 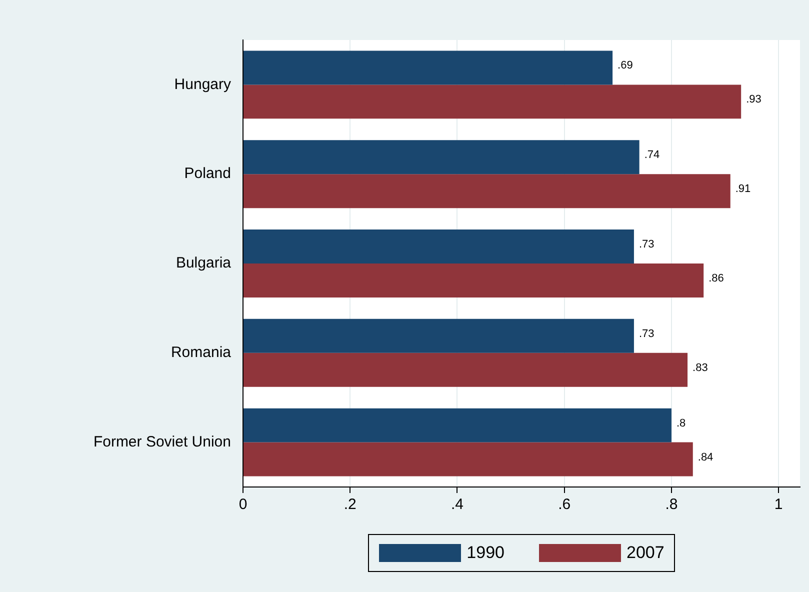 What do you see at coordinates (203, 84) in the screenshot?
I see `y-tick-label: Hungary` at bounding box center [203, 84].